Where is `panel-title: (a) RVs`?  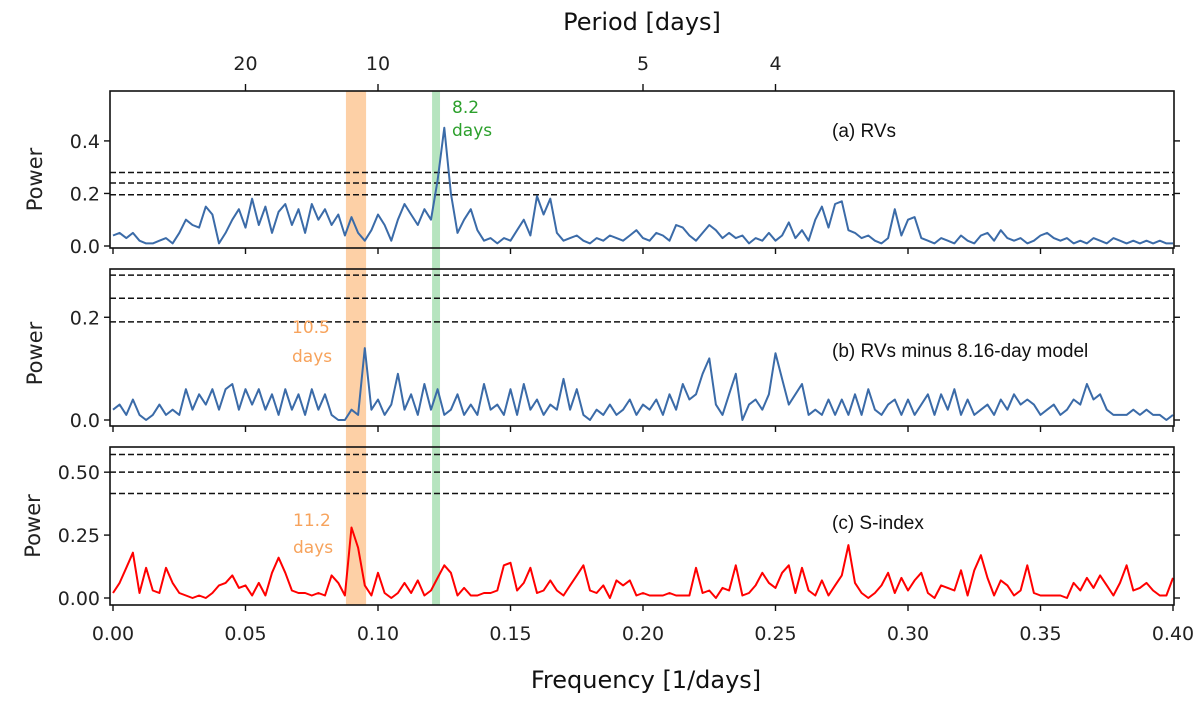
panel-title: (a) RVs is located at coordinates (864, 131).